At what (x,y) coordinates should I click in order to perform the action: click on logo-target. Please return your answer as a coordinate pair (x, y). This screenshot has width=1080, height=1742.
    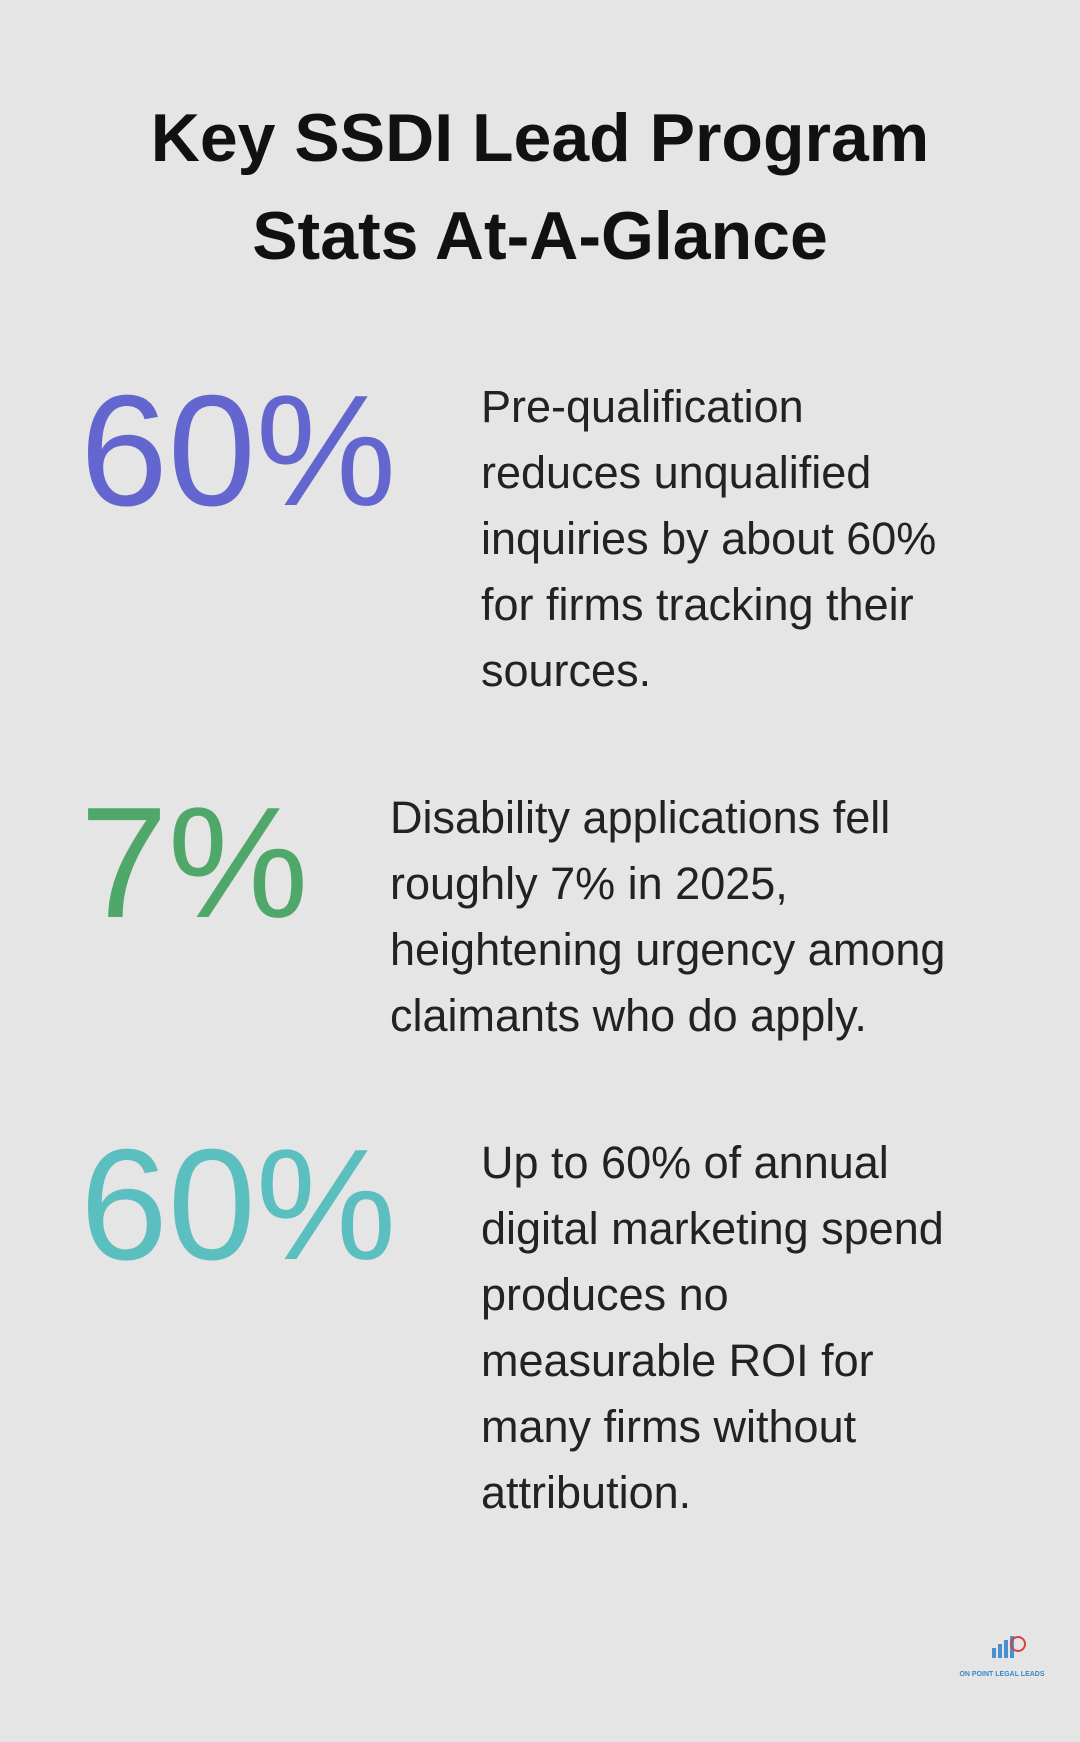
    Looking at the image, I should click on (1018, 1644).